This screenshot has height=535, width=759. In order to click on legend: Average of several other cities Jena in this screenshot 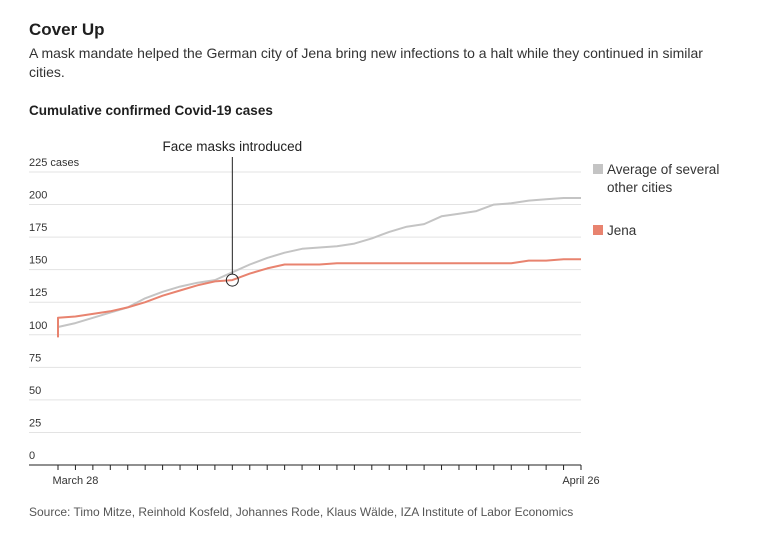, I will do `click(656, 200)`.